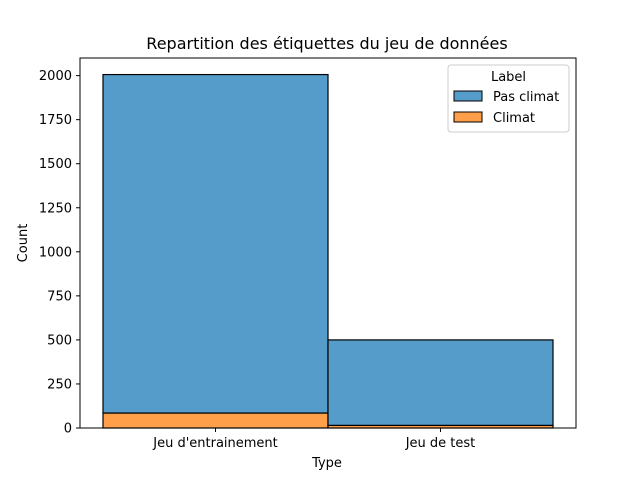 The image size is (640, 480). I want to click on y-axis: 0 250 500 750 1000 1250 1500 1750 2000, so click(59, 253).